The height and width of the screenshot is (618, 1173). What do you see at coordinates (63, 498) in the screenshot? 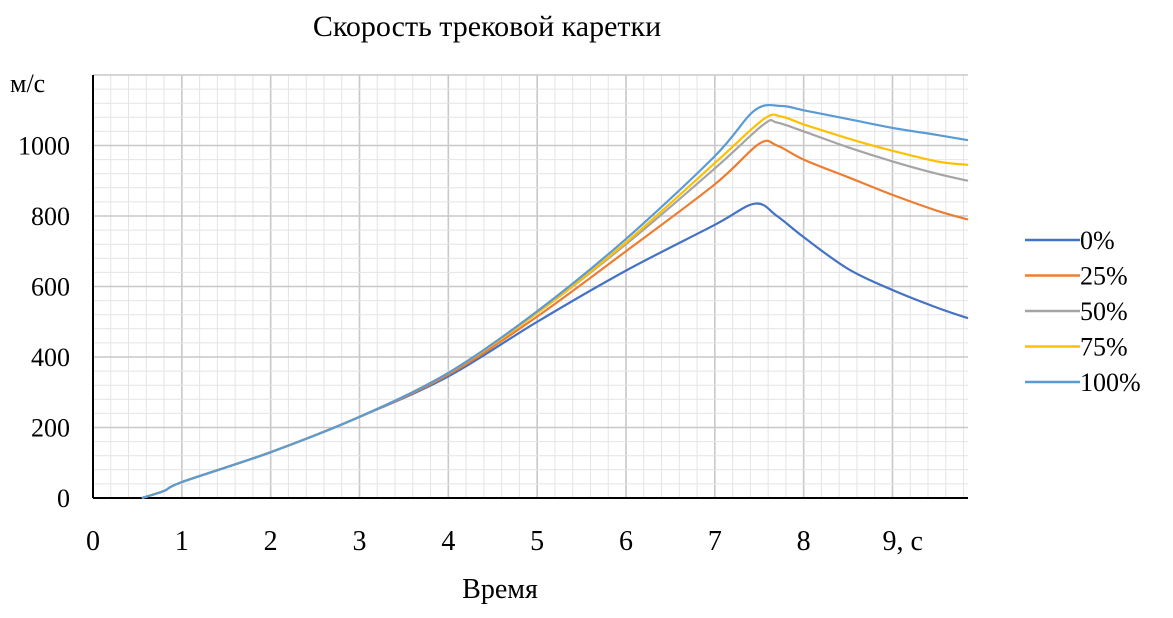
I see `y-tick-label: 0` at bounding box center [63, 498].